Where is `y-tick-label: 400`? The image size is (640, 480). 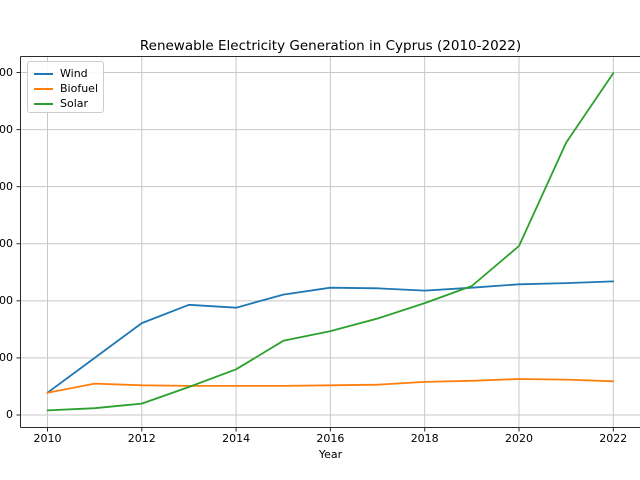 y-tick-label: 400 is located at coordinates (6, 186).